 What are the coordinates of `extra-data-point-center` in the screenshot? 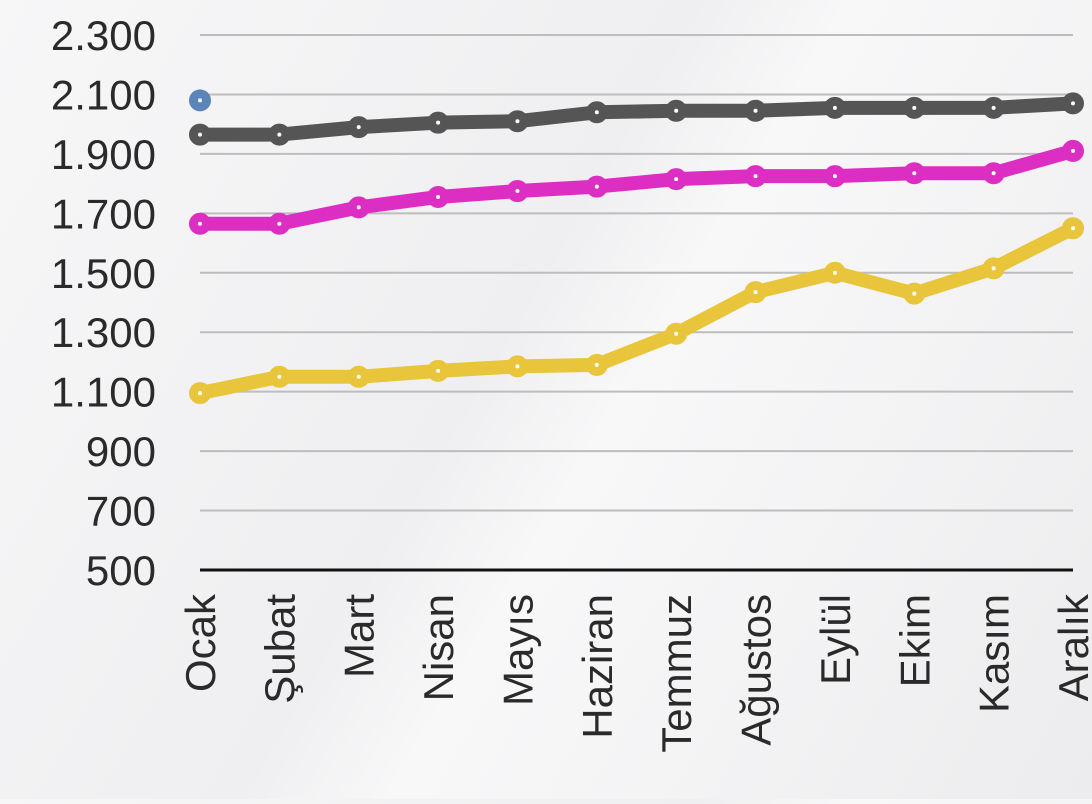 It's located at (200, 100).